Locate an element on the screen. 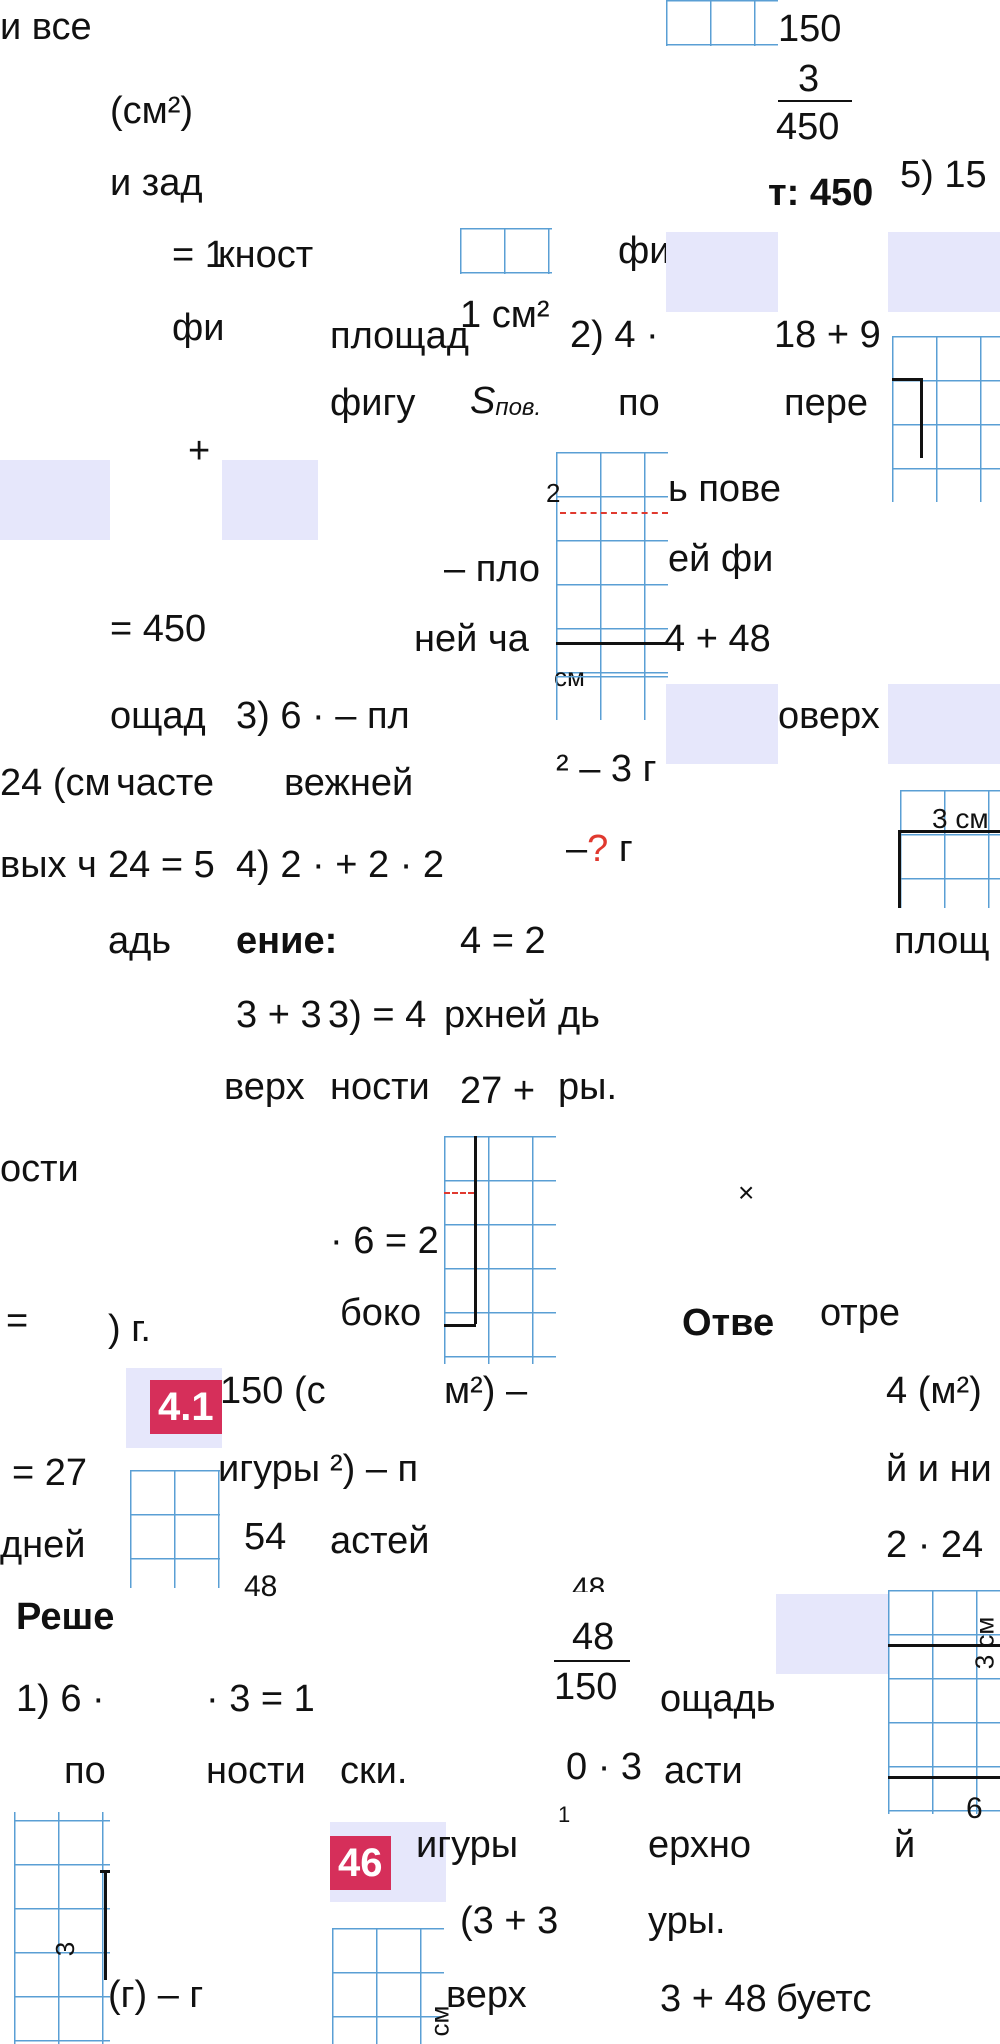 This screenshot has width=1000, height=2044. text-fragment: дней is located at coordinates (43, 1545).